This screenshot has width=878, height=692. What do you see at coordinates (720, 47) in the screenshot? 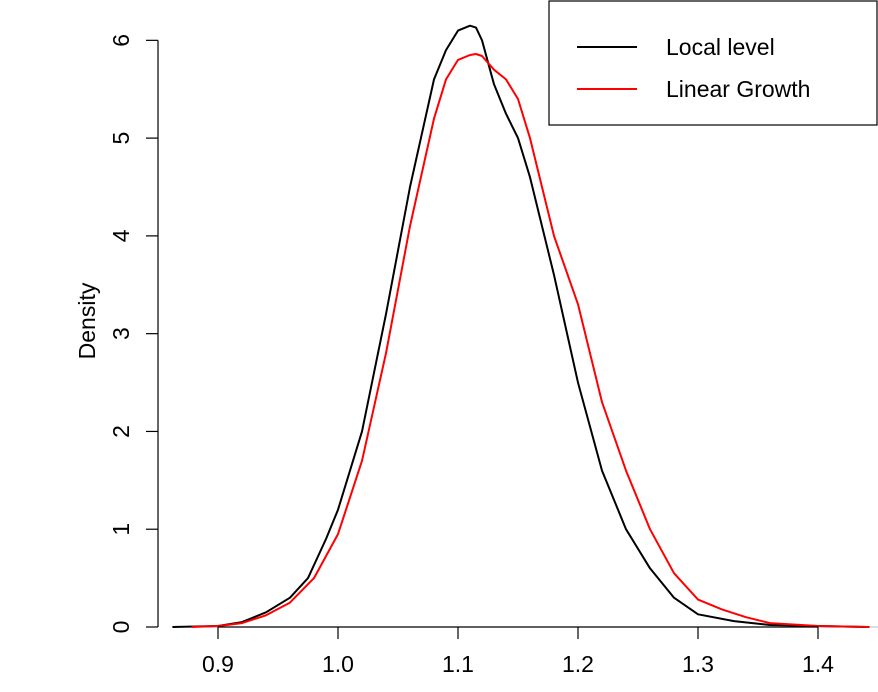
I see `legend-label: Local level` at bounding box center [720, 47].